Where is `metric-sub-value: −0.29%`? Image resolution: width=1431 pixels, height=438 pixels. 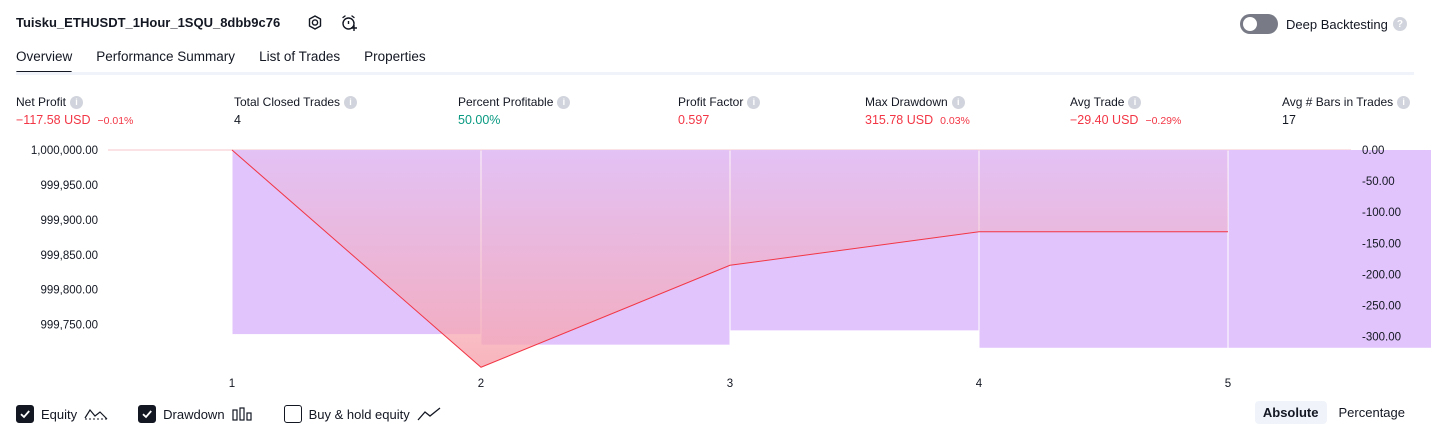
metric-sub-value: −0.29% is located at coordinates (1163, 121).